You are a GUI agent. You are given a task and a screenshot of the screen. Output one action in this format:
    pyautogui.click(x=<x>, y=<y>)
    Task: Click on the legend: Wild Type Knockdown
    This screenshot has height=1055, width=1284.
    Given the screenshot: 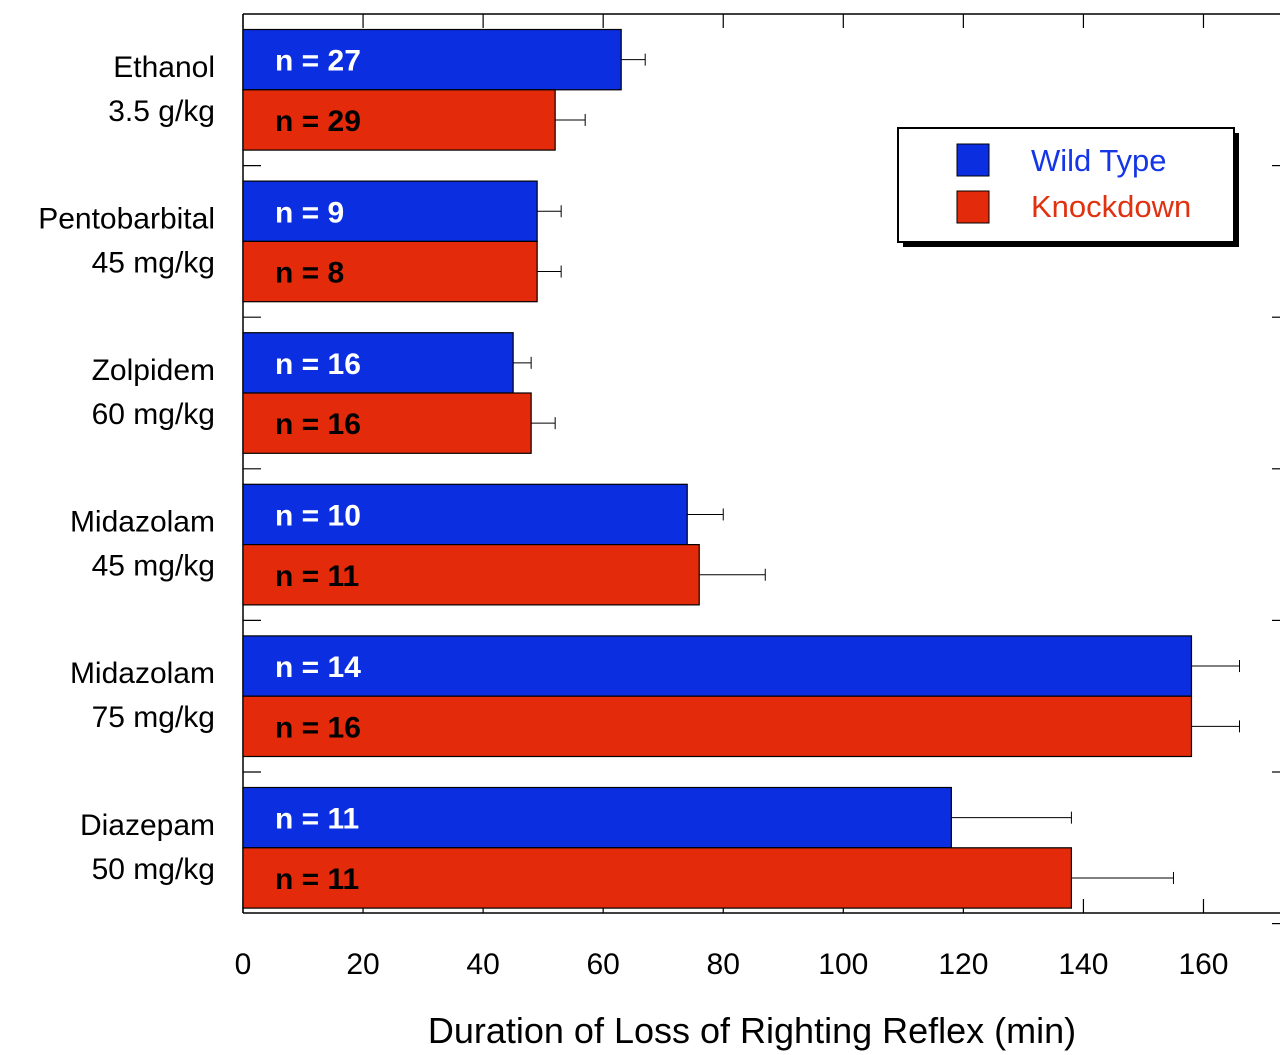 What is the action you would take?
    pyautogui.click(x=1068, y=187)
    